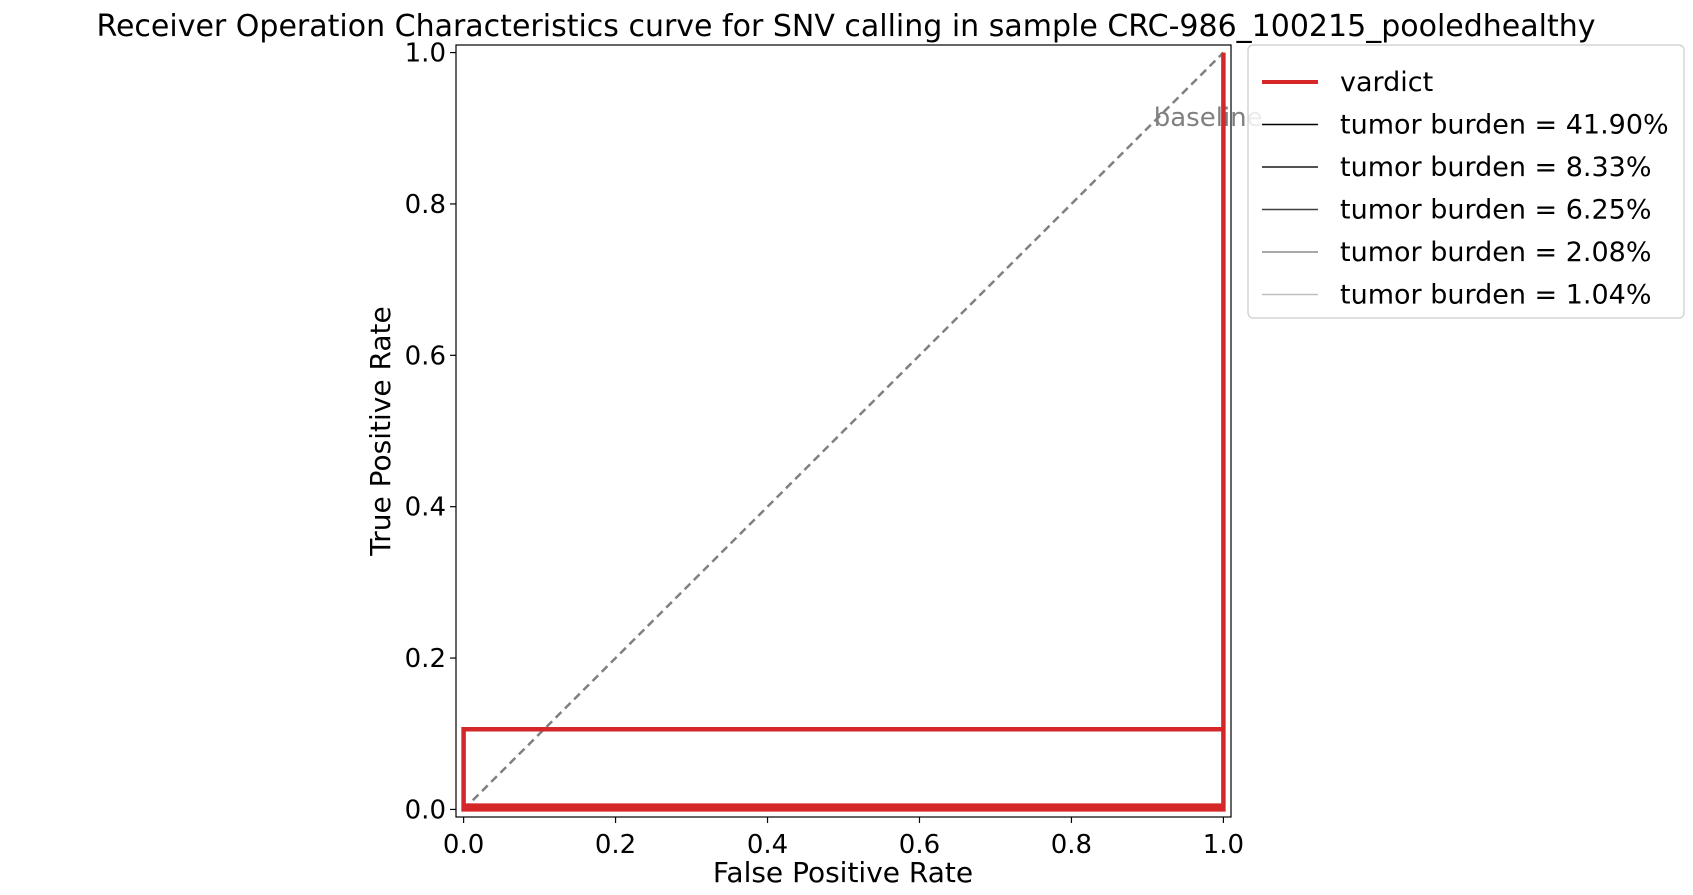 This screenshot has width=1693, height=895. Describe the element at coordinates (463, 845) in the screenshot. I see `x-tick-label: 0.0` at that location.